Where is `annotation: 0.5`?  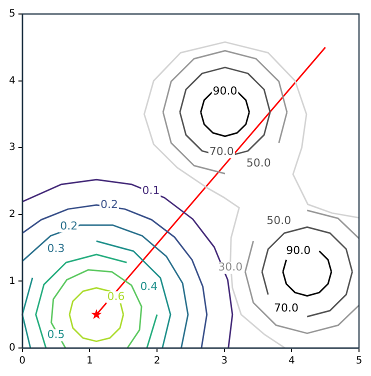 annotation: 0.5 is located at coordinates (56, 335).